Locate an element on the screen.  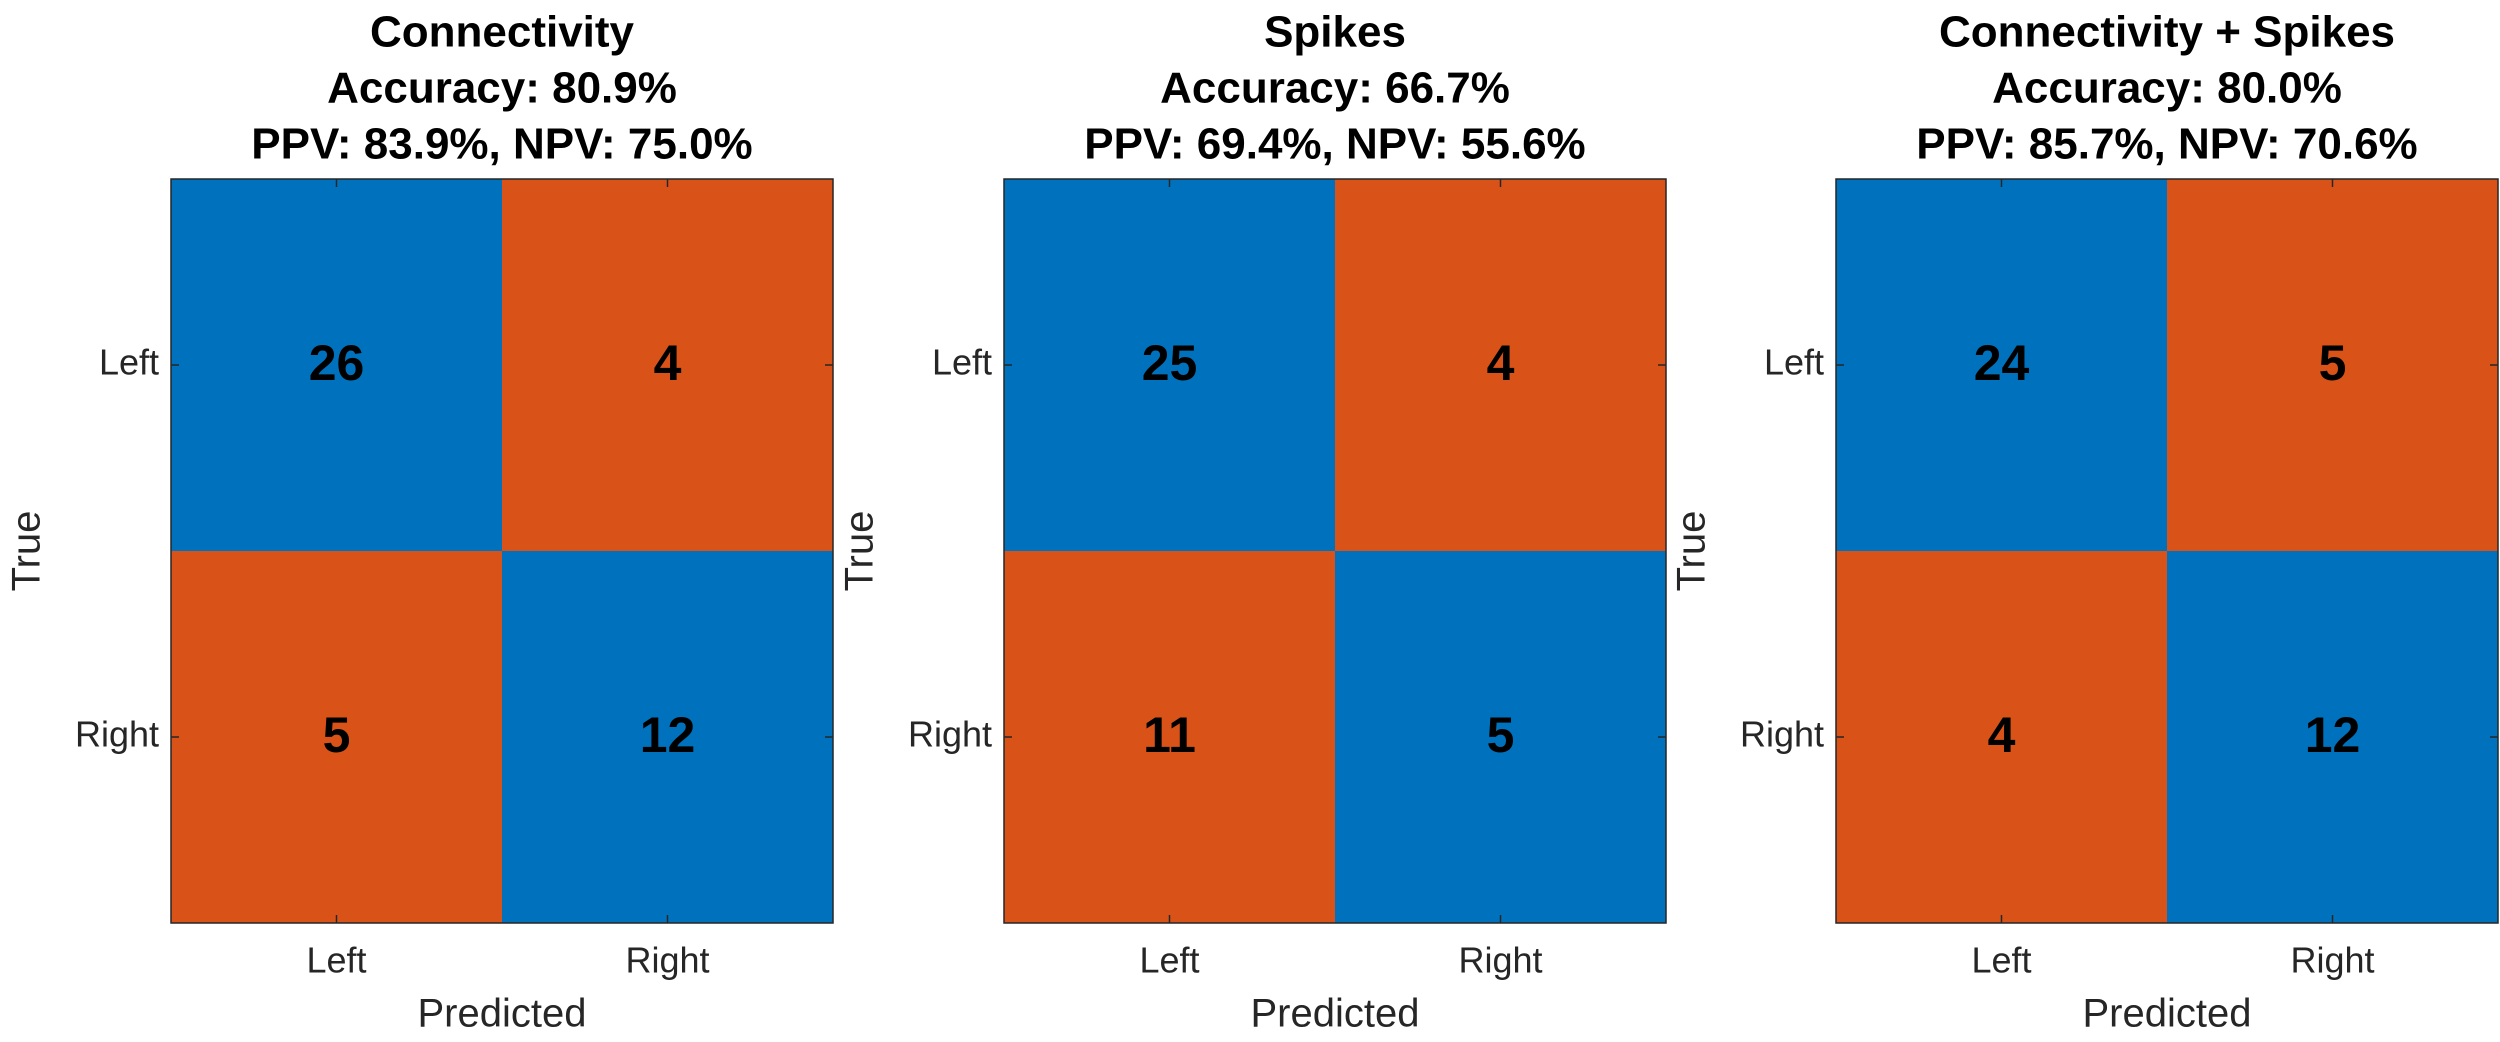
cell-value: 26 is located at coordinates (337, 363).